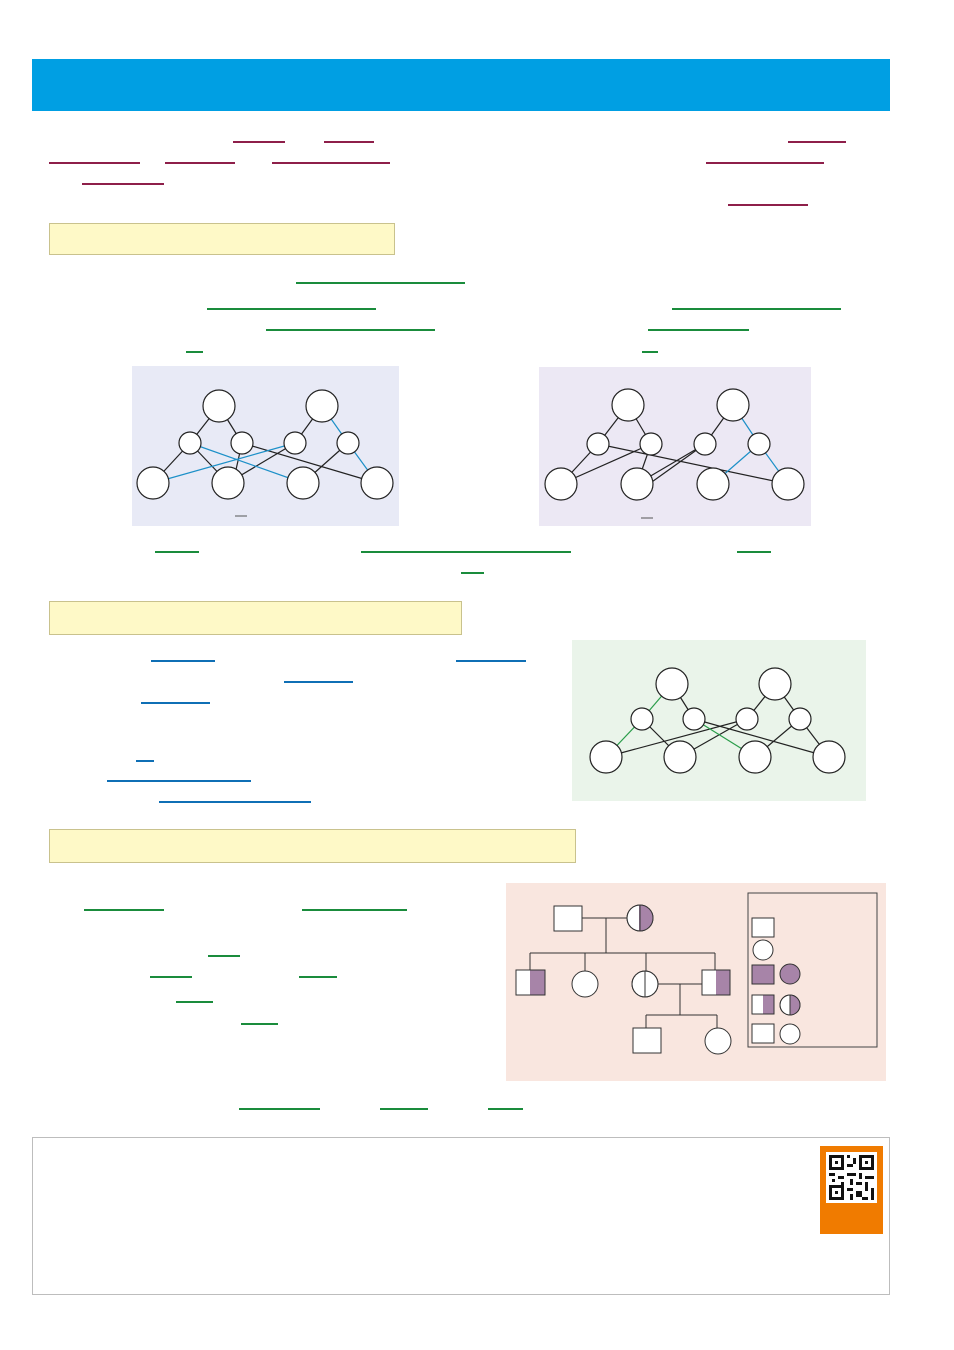  Describe the element at coordinates (461, 1216) in the screenshot. I see `footer-box` at that location.